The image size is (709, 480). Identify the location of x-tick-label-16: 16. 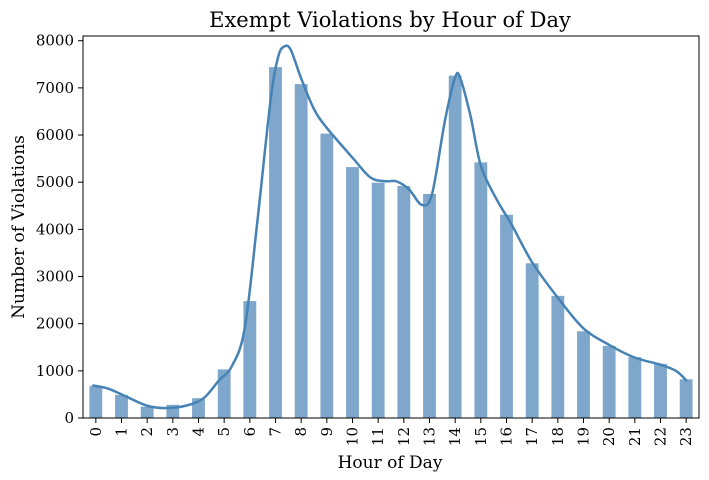
(507, 436).